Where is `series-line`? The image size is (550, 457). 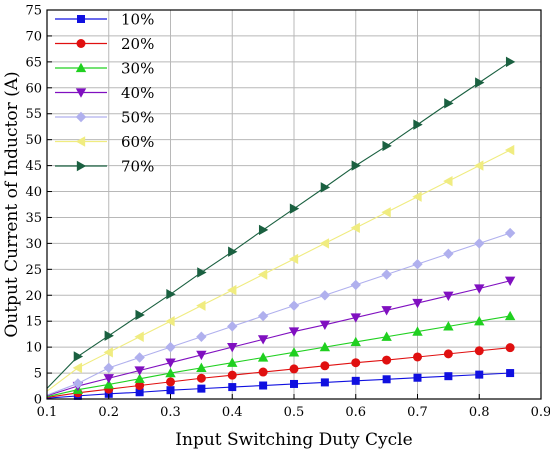
series-line is located at coordinates (278, 385).